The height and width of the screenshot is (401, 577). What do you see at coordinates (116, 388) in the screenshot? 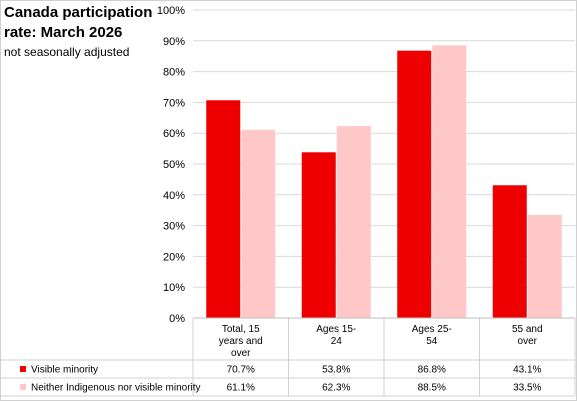
I see `legend-label: Neither Indigenous nor visible minority` at bounding box center [116, 388].